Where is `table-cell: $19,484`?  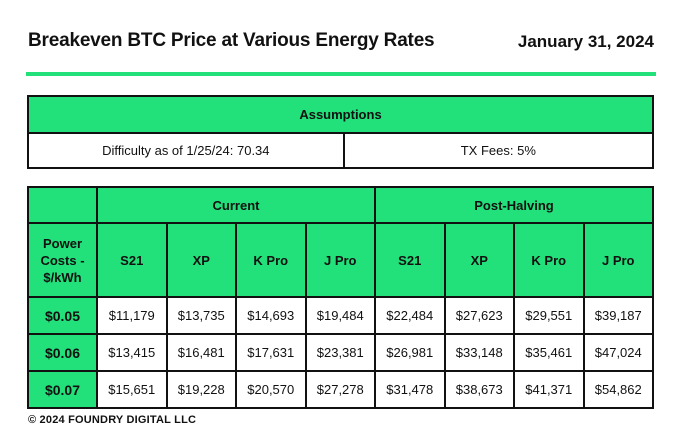
table-cell: $19,484 is located at coordinates (340, 315).